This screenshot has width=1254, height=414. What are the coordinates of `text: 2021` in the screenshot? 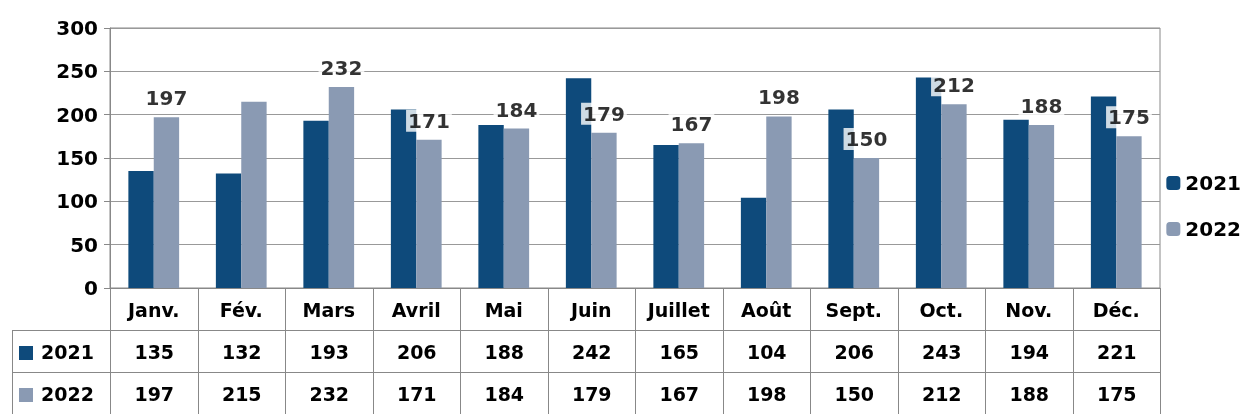 It's located at (1213, 183).